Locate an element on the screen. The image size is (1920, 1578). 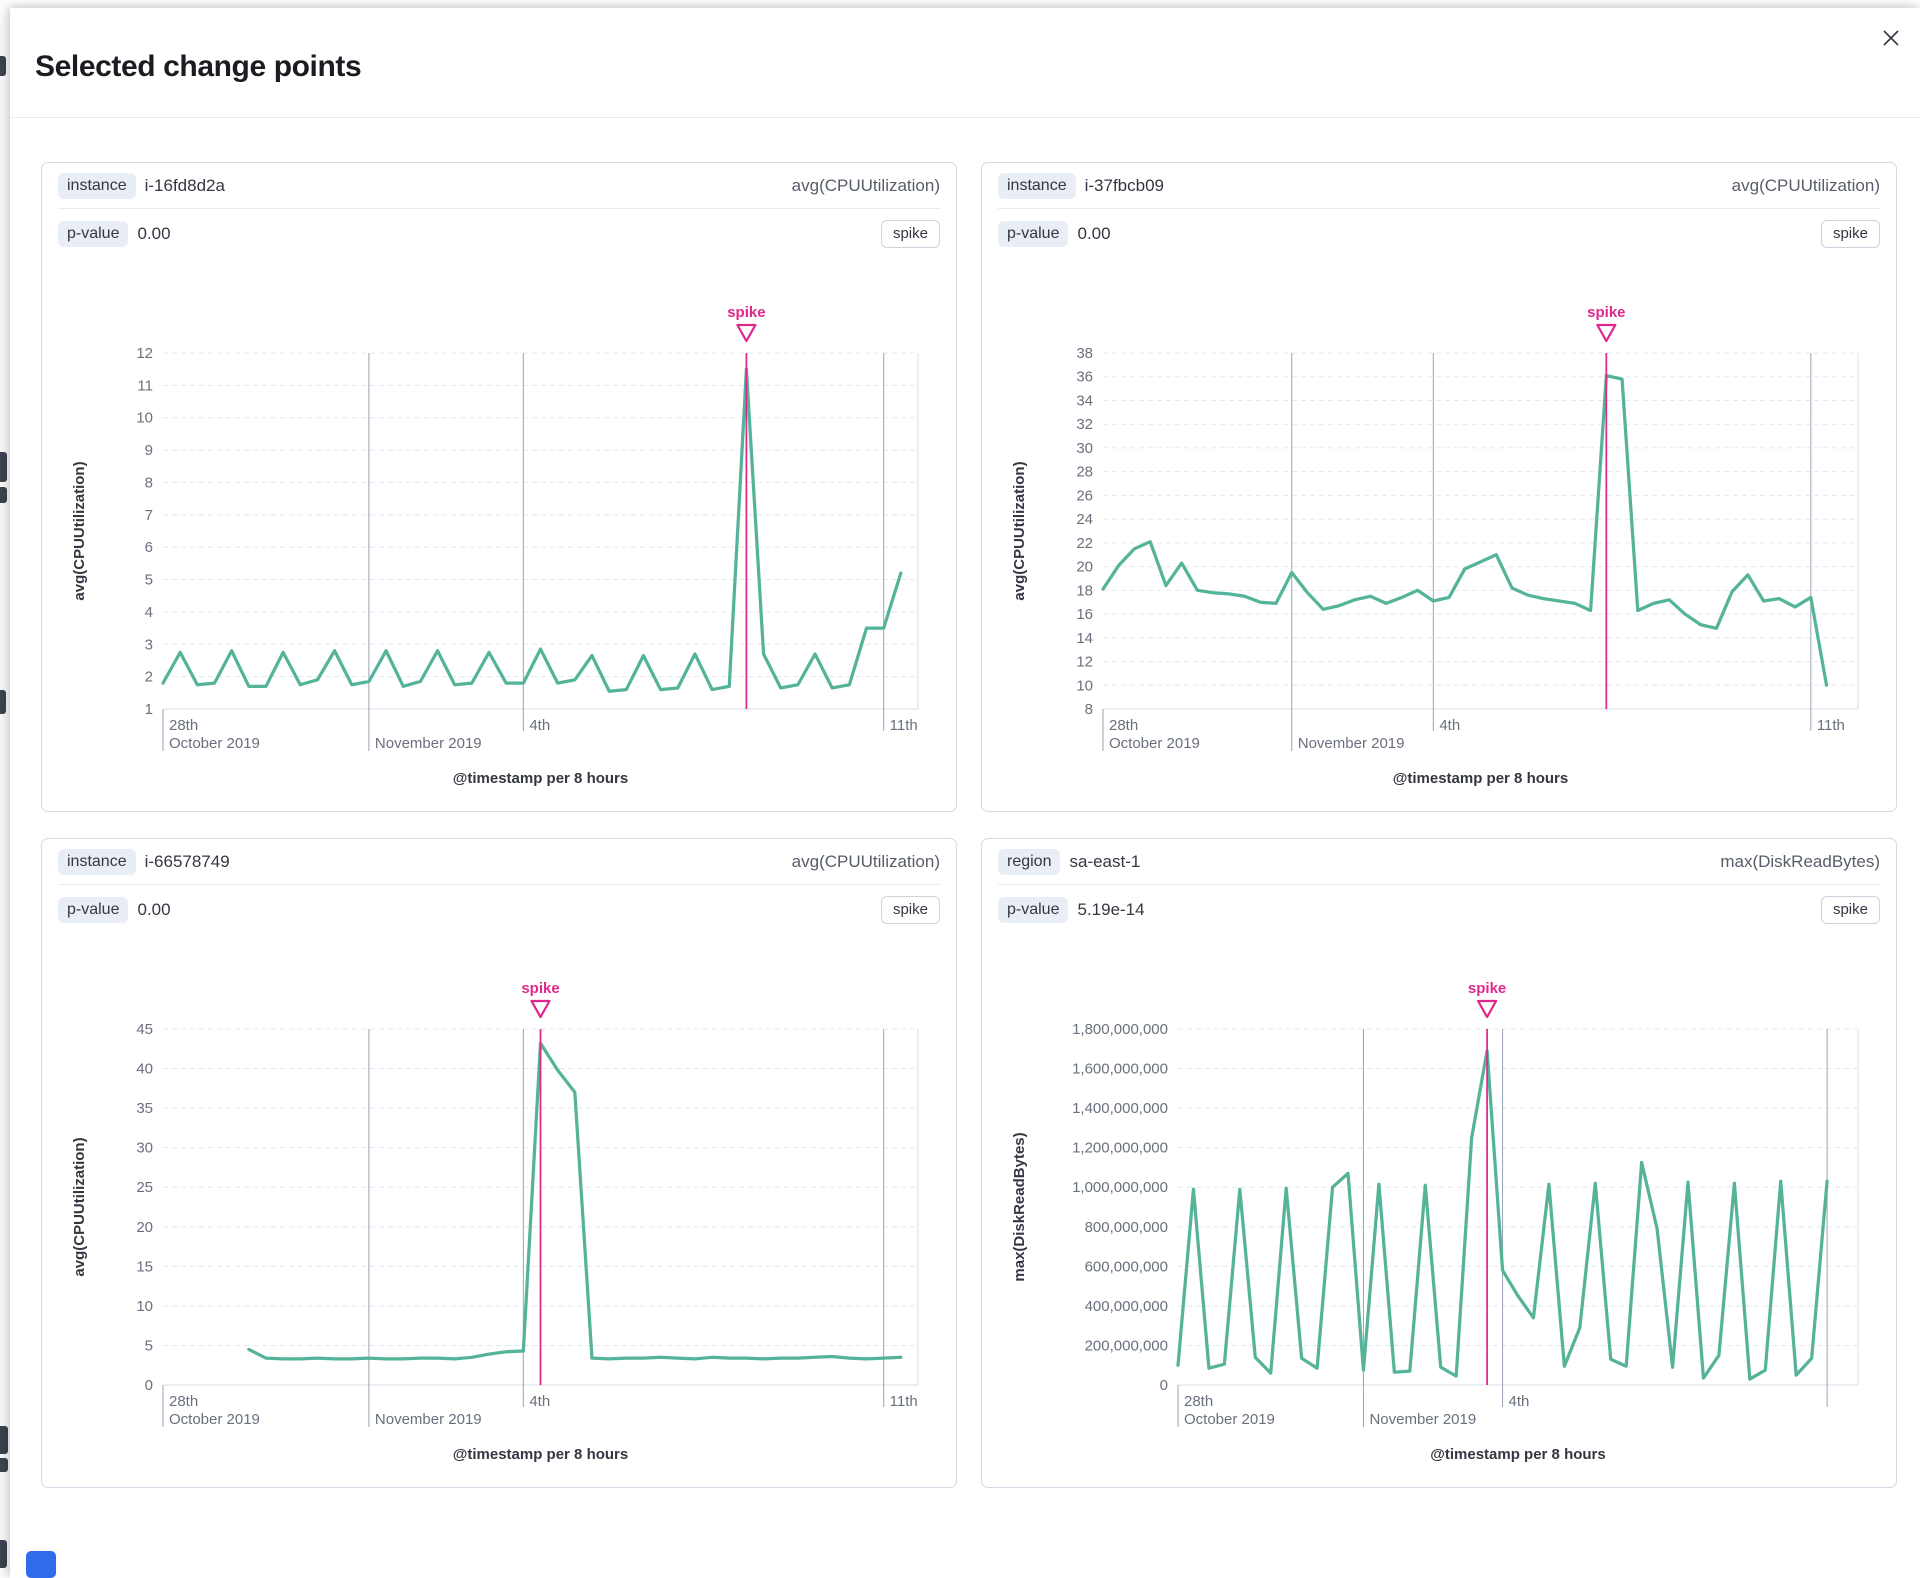
svg-text: 24 is located at coordinates (1084, 519).